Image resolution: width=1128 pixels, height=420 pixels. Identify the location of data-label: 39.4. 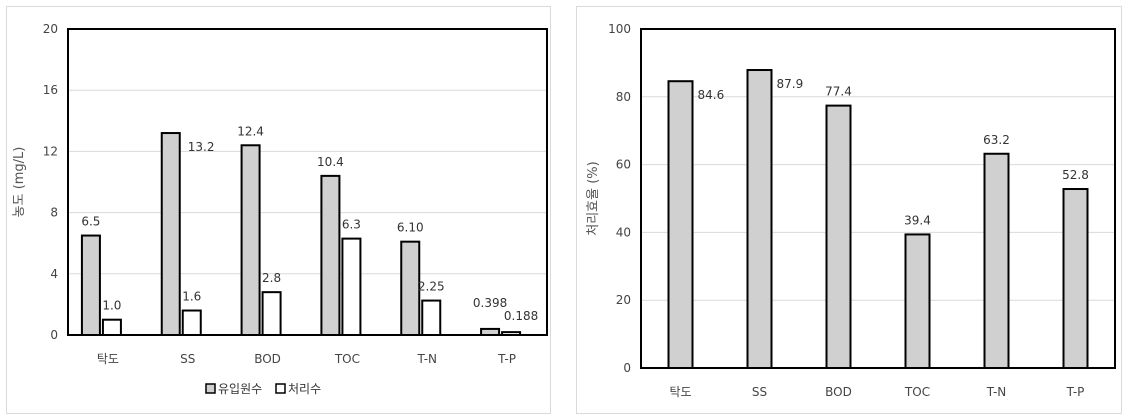
(917, 220).